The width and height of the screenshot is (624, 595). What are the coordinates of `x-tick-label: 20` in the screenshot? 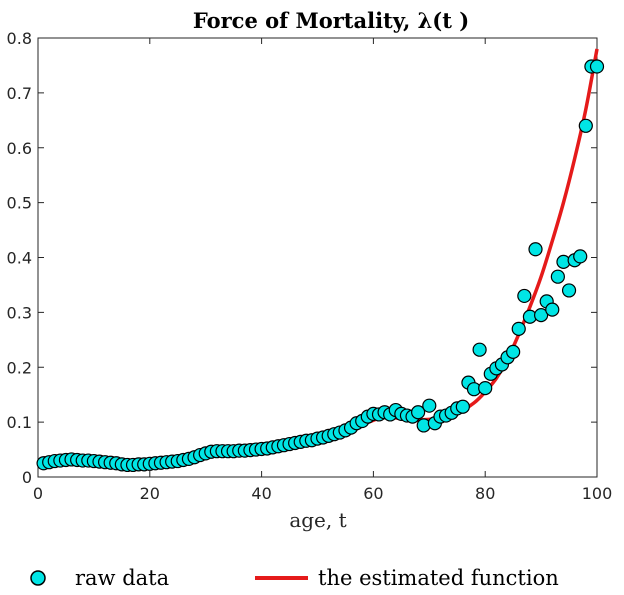 It's located at (150, 493).